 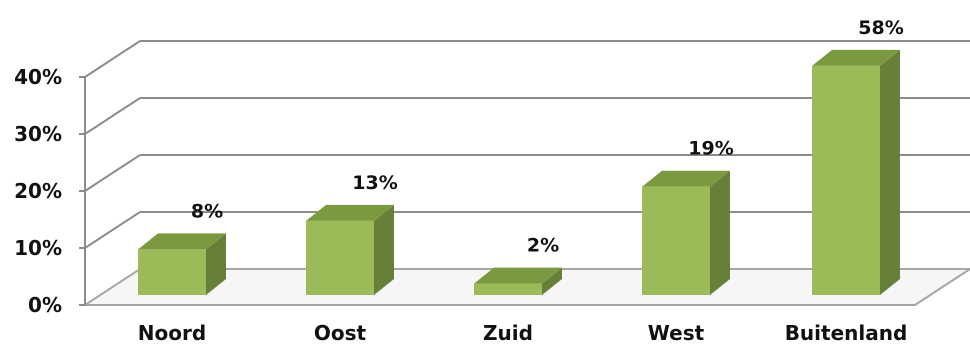 What do you see at coordinates (38, 248) in the screenshot?
I see `y-tick-label: 10%` at bounding box center [38, 248].